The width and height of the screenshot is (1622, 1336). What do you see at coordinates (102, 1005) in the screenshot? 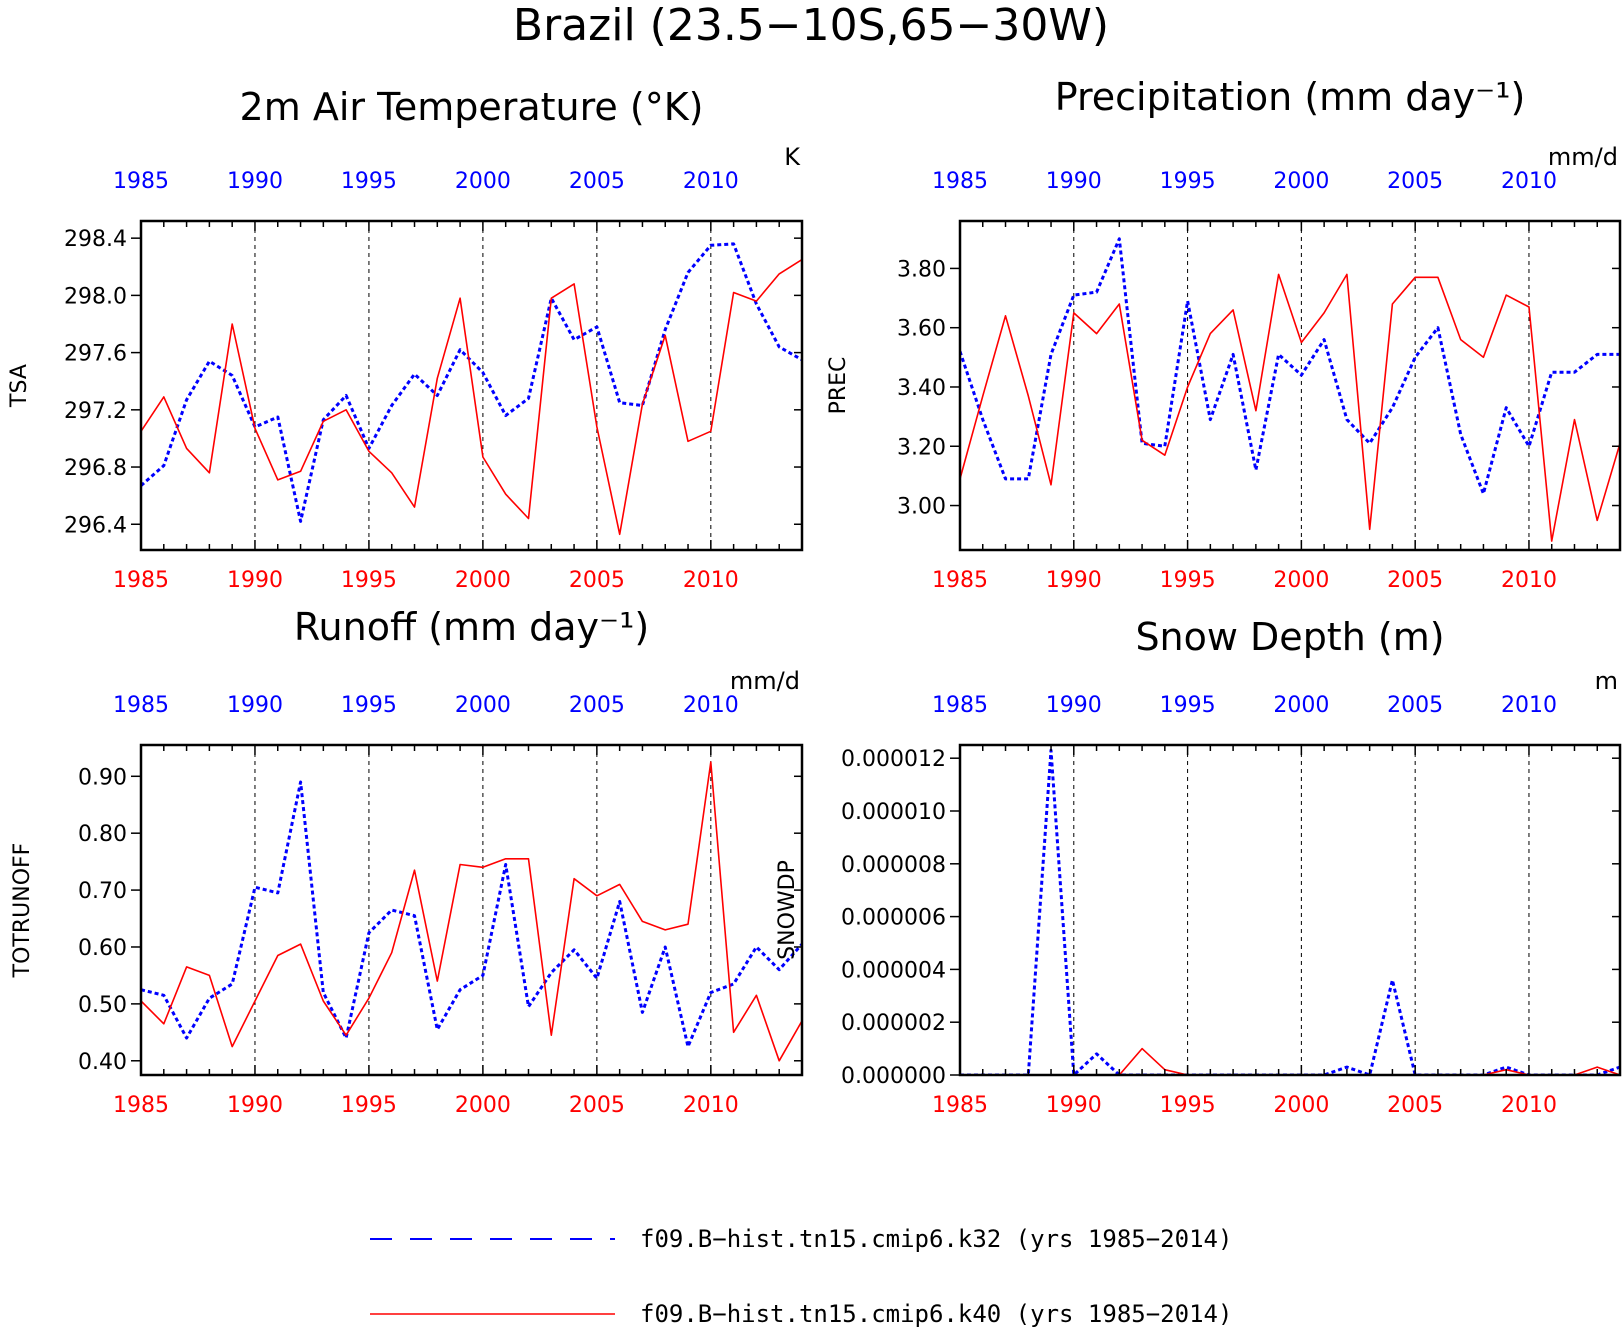
I see `y-tick-label: 0.50` at bounding box center [102, 1005].